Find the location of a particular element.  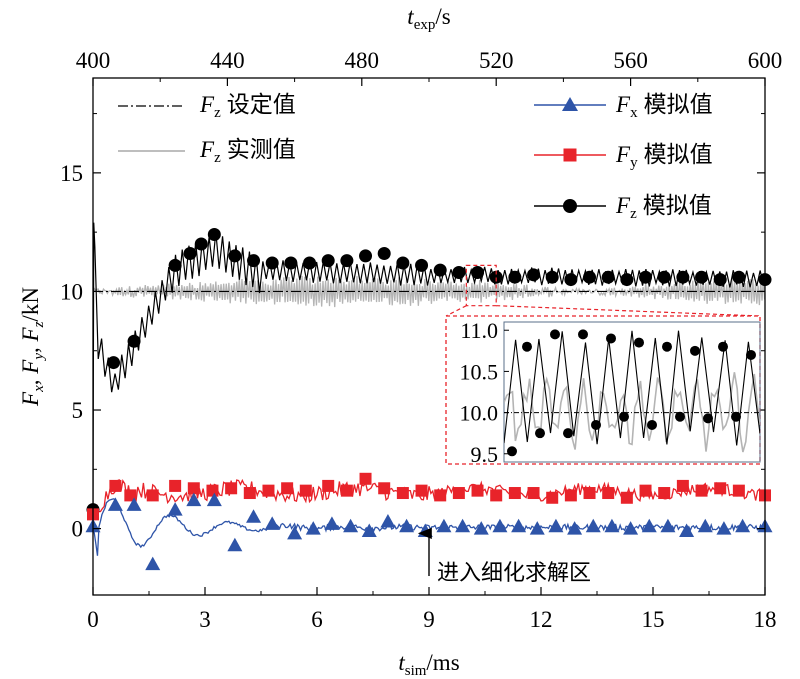

inset-plot-border is located at coordinates (632, 392).